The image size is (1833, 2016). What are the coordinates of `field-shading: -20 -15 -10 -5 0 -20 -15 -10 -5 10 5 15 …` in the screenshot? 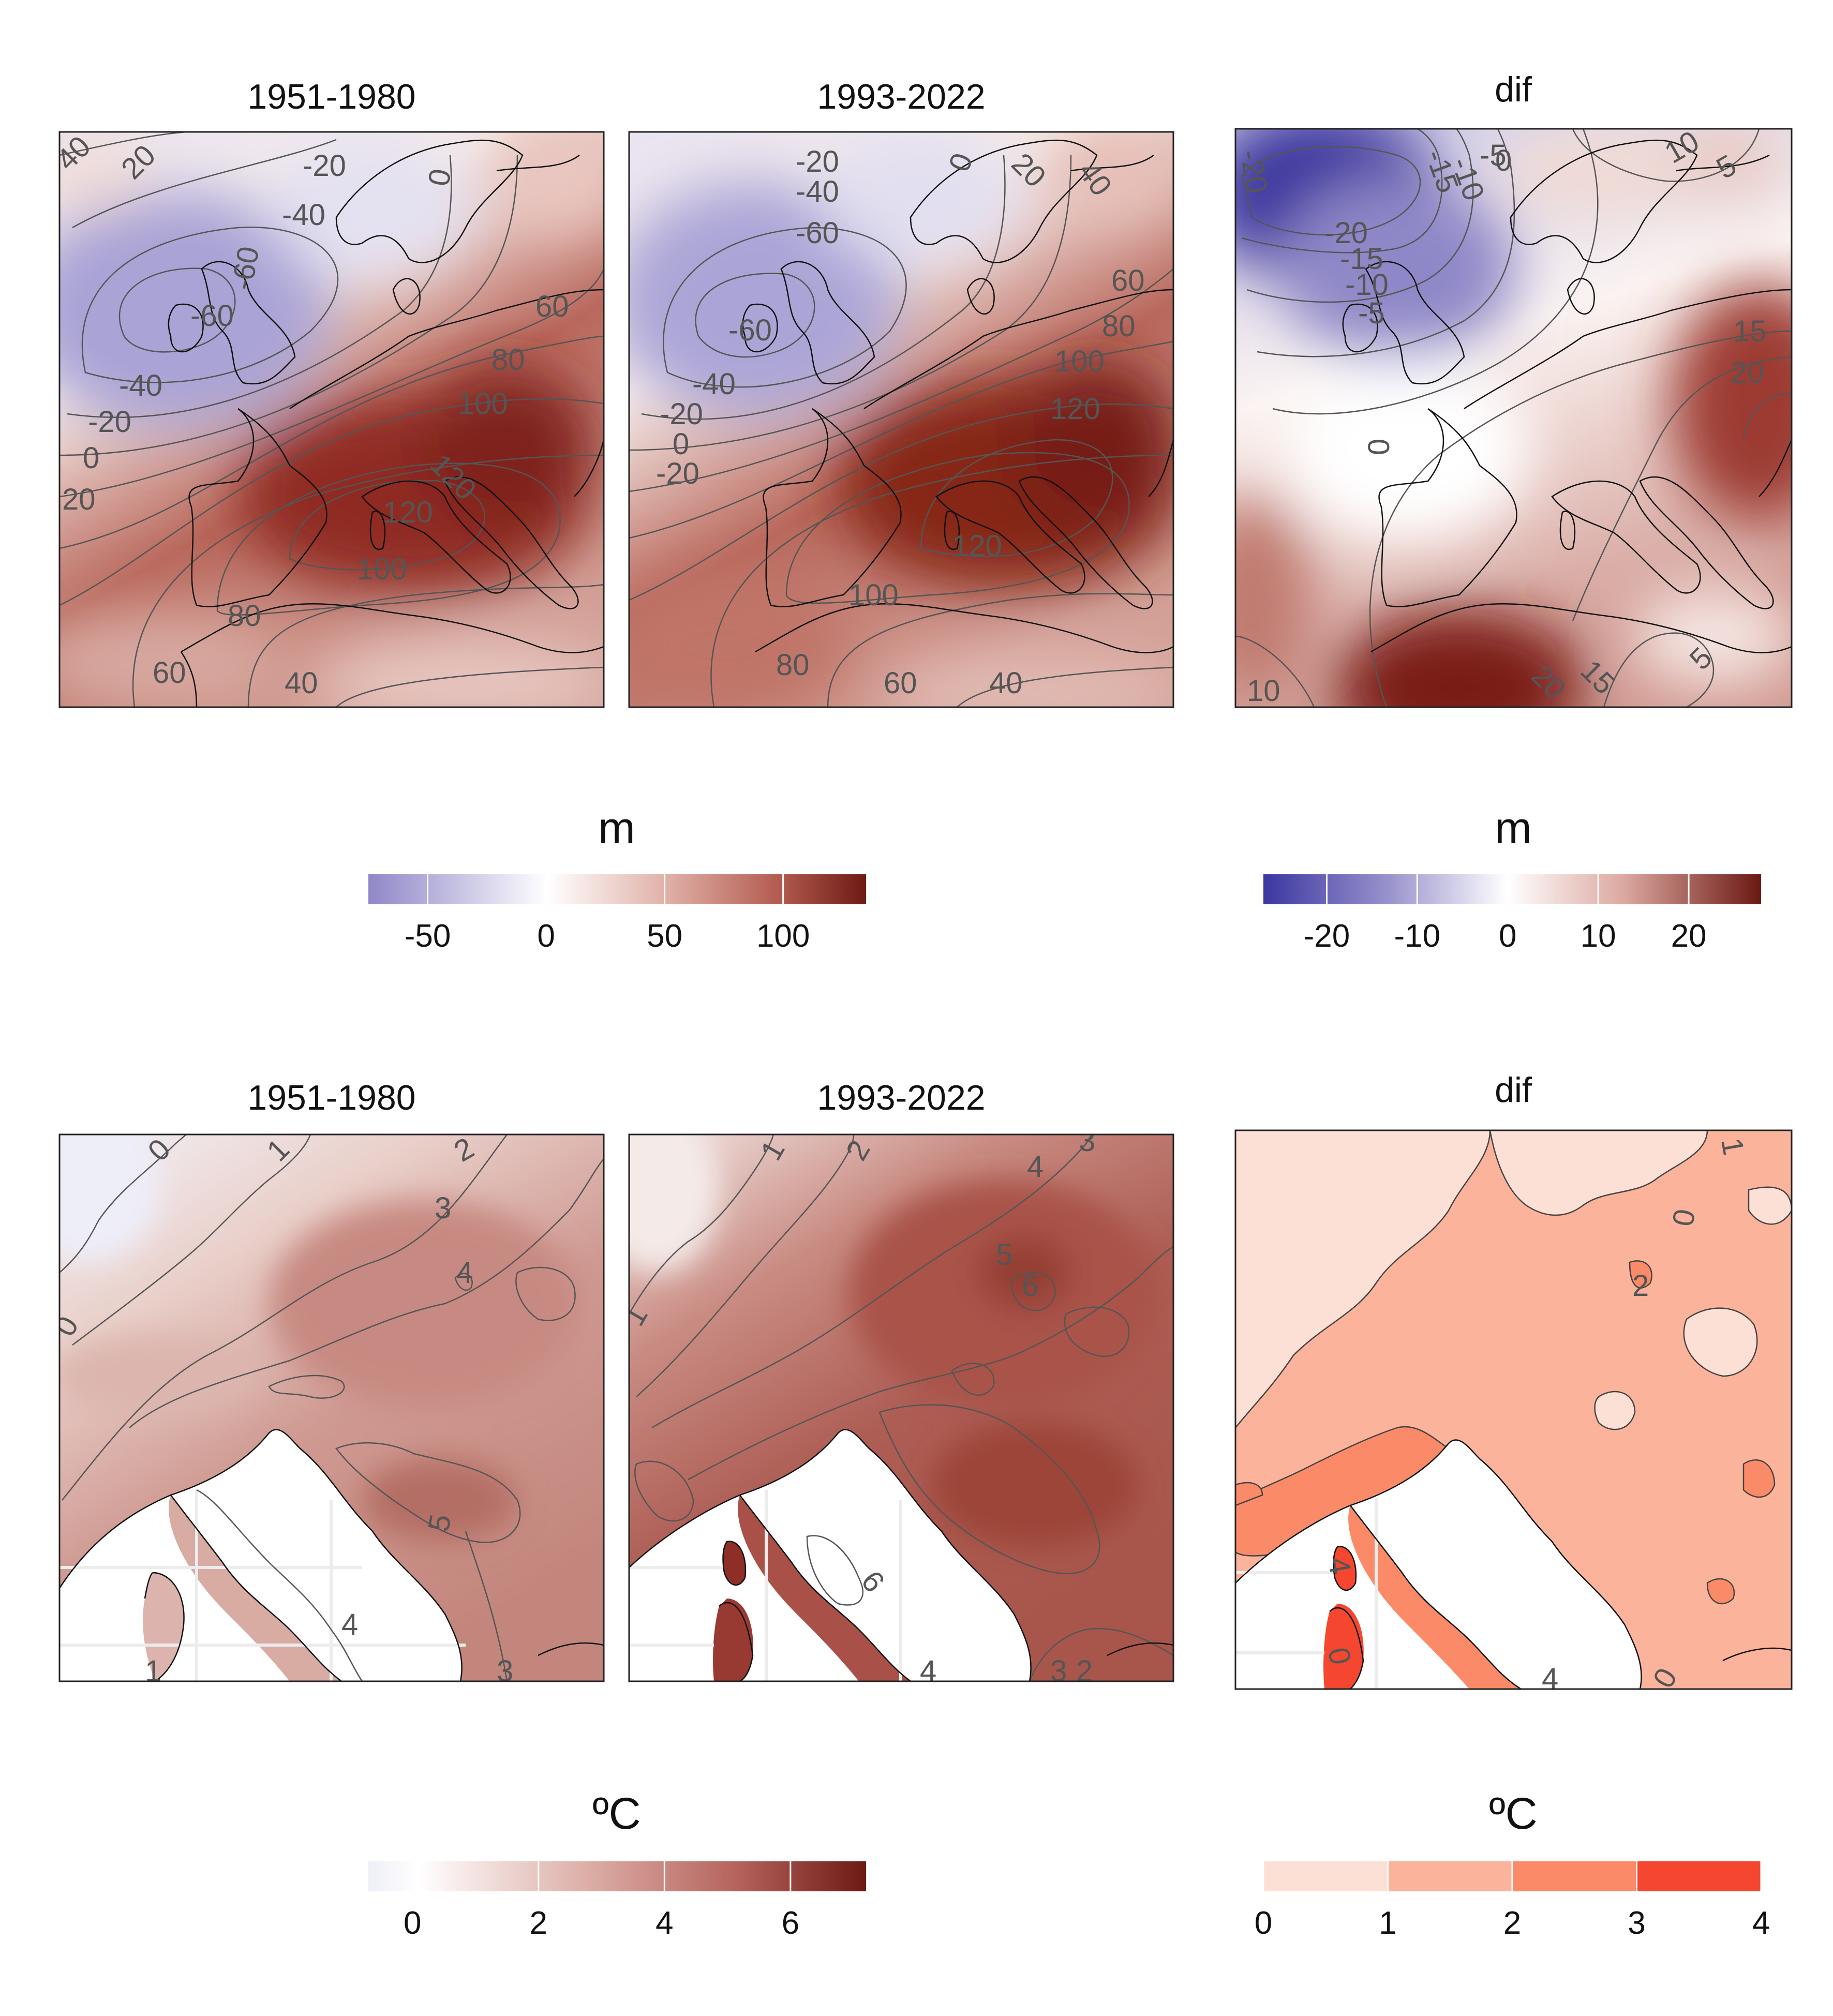 It's located at (1512, 418).